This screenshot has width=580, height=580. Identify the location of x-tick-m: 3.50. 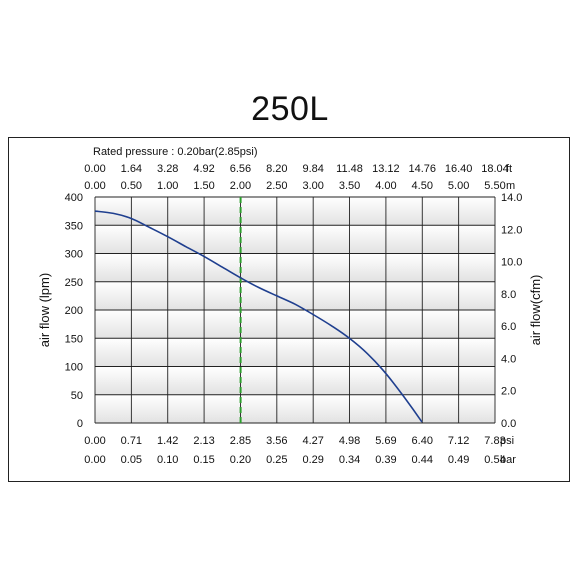
(349, 186).